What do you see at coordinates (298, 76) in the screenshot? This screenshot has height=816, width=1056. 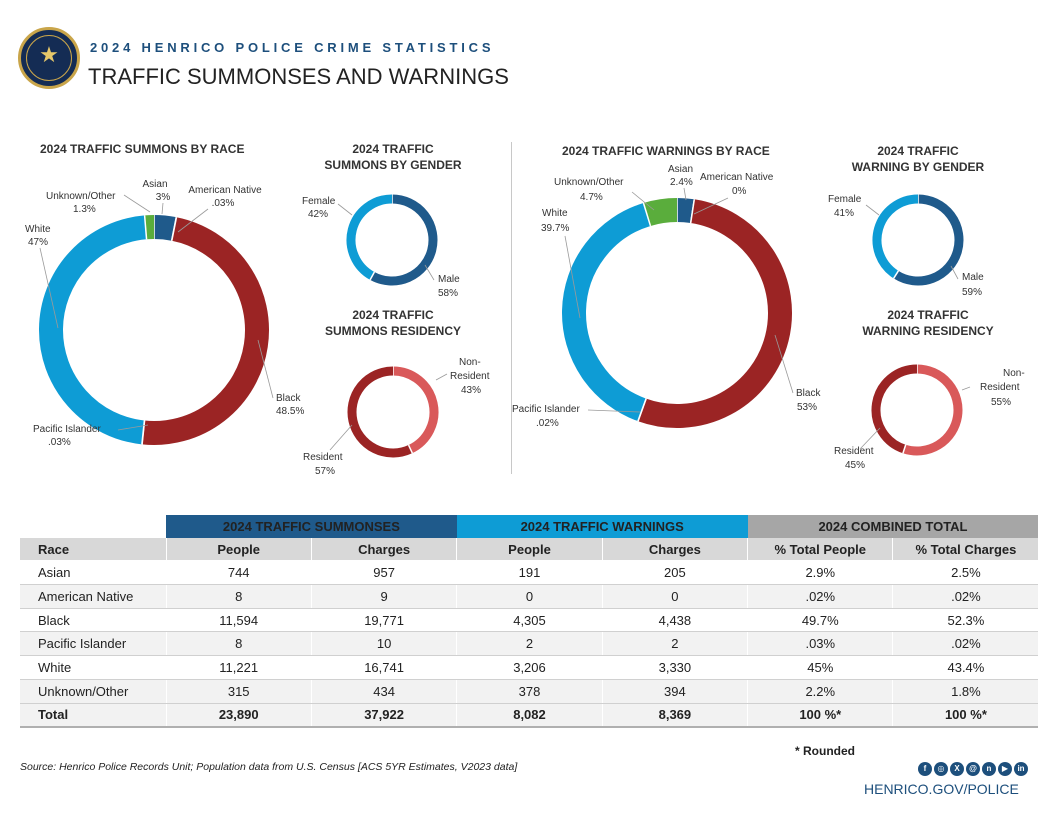 I see `page-title: TRAFFIC SUMMONSES AND WARNINGS` at bounding box center [298, 76].